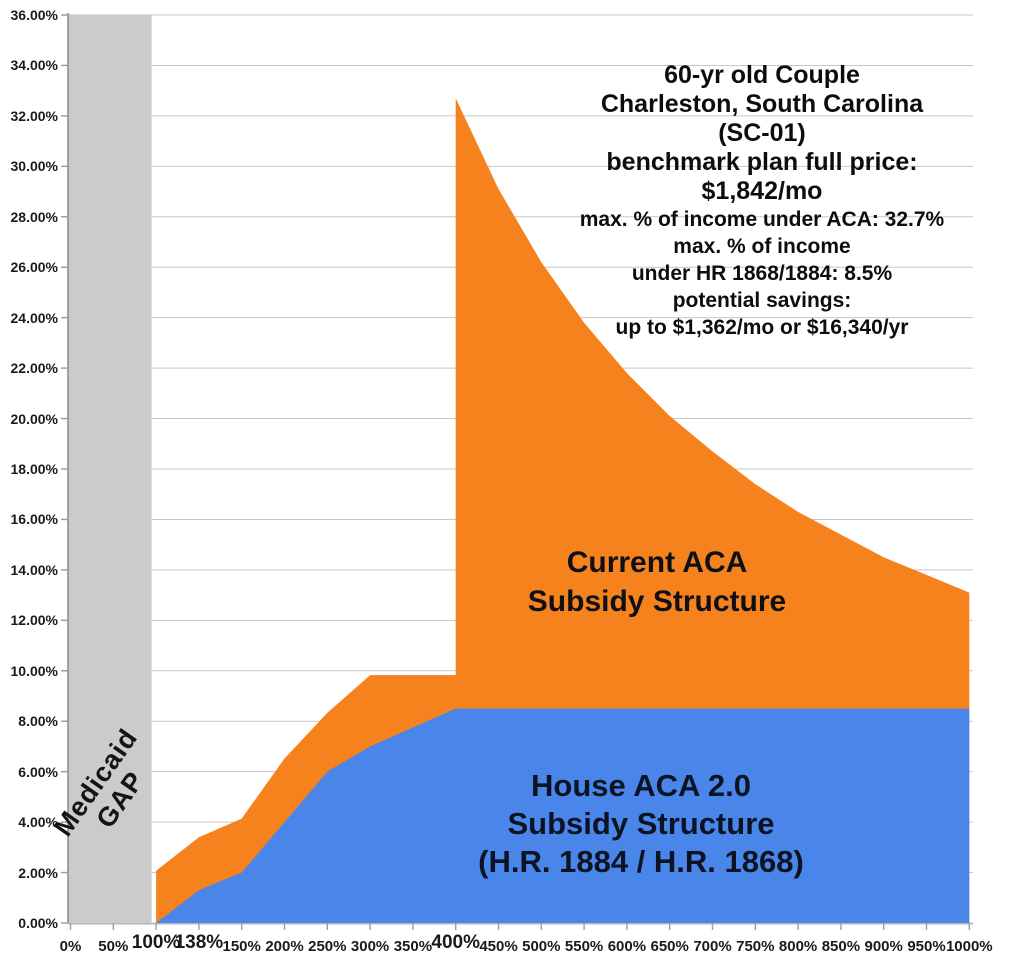  Describe the element at coordinates (113, 946) in the screenshot. I see `x-axis-tick-label: 50%` at that location.